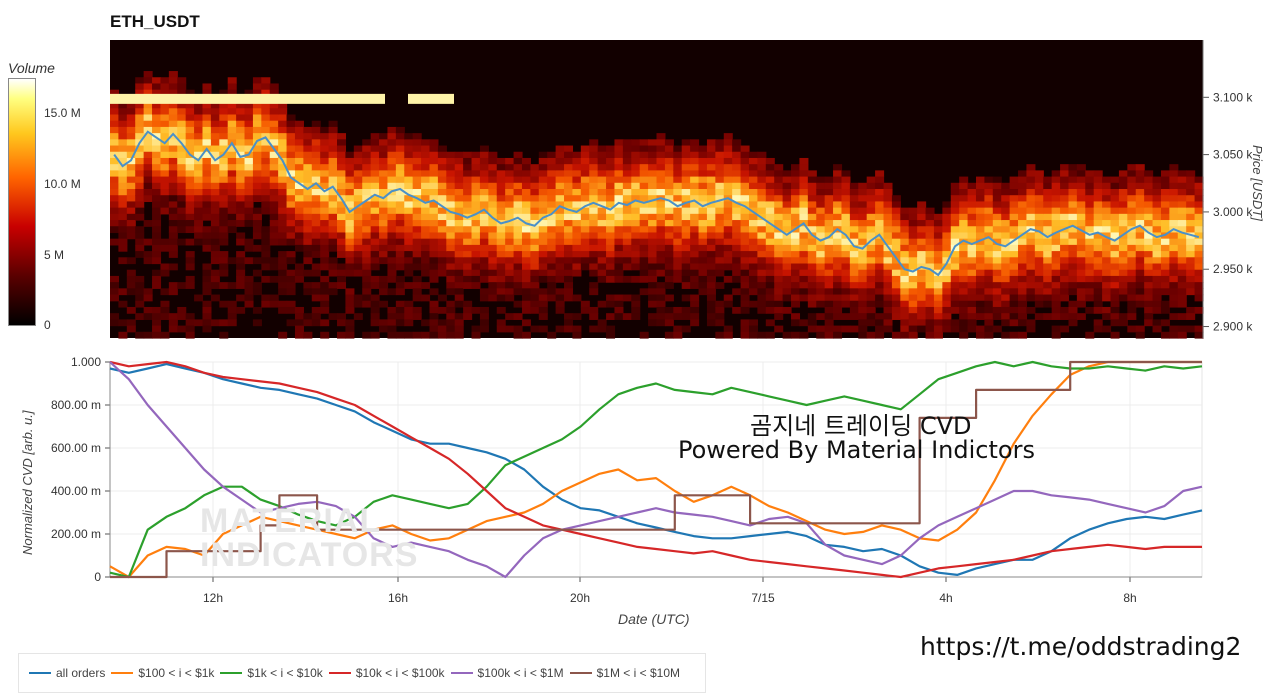  Describe the element at coordinates (624, 673) in the screenshot. I see `legend-item: $1M < i < $10M` at that location.